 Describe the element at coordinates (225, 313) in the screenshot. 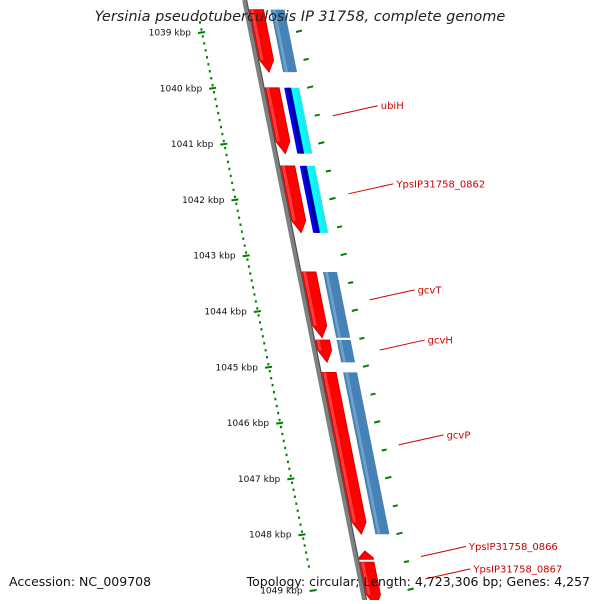

I see `kbp-scale-label: 1044 kbp` at that location.